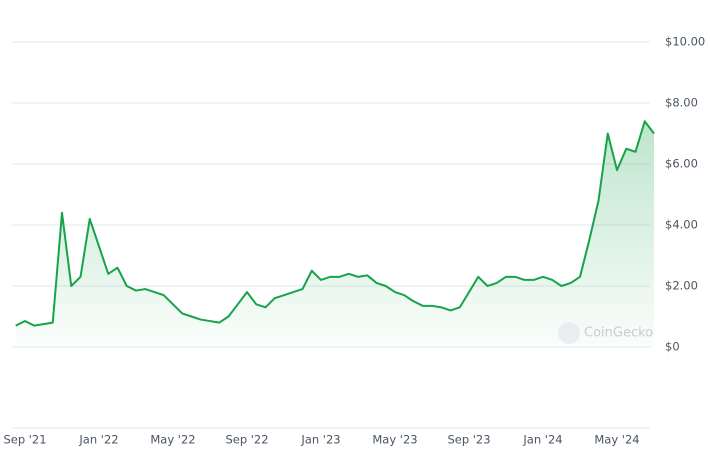 Image resolution: width=710 pixels, height=465 pixels. What do you see at coordinates (681, 286) in the screenshot?
I see `y-tick-label: $2.00` at bounding box center [681, 286].